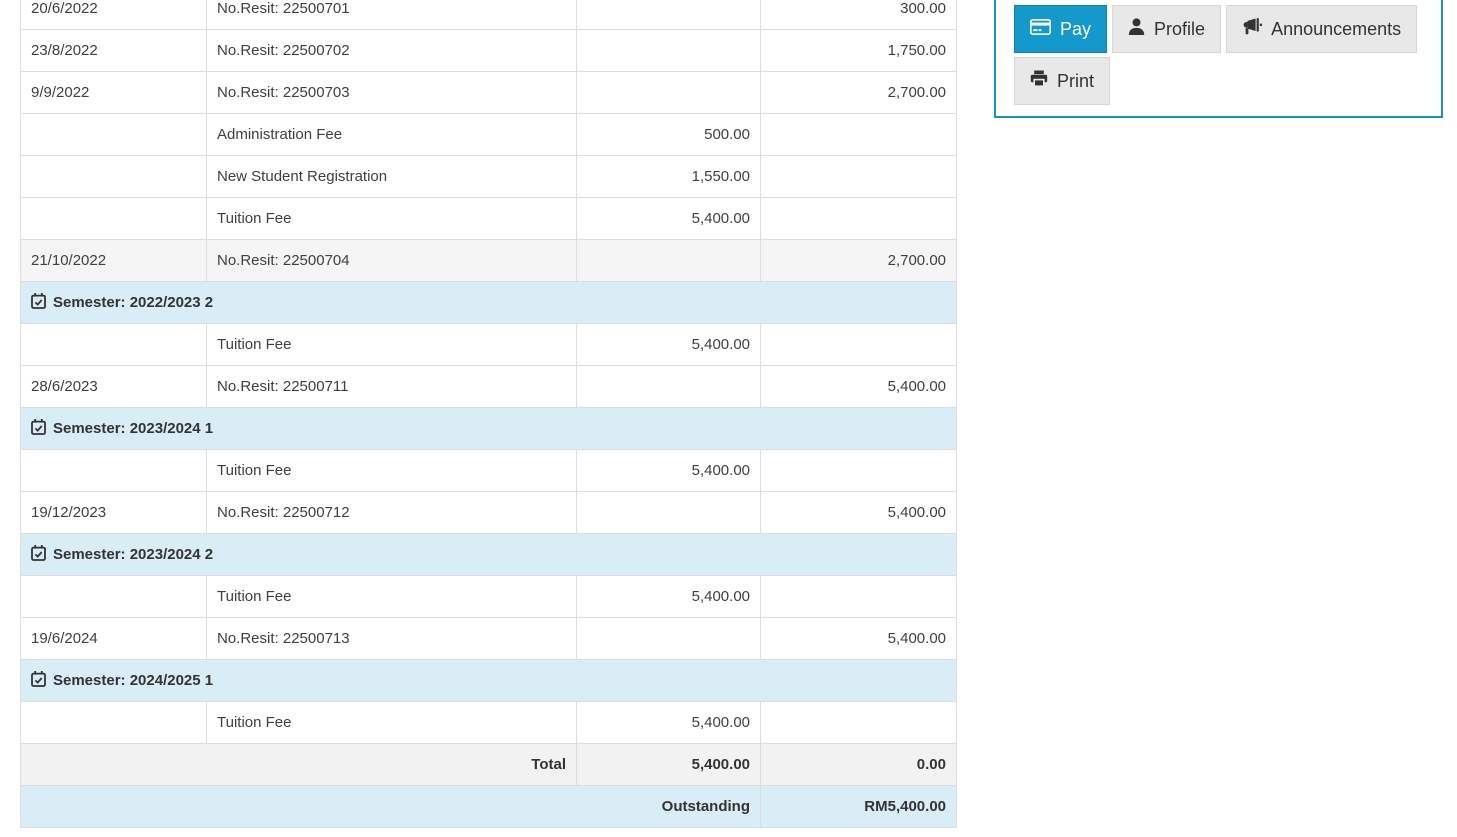 The width and height of the screenshot is (1457, 837). Describe the element at coordinates (668, 176) in the screenshot. I see `cell-charge: 1,550.00` at that location.